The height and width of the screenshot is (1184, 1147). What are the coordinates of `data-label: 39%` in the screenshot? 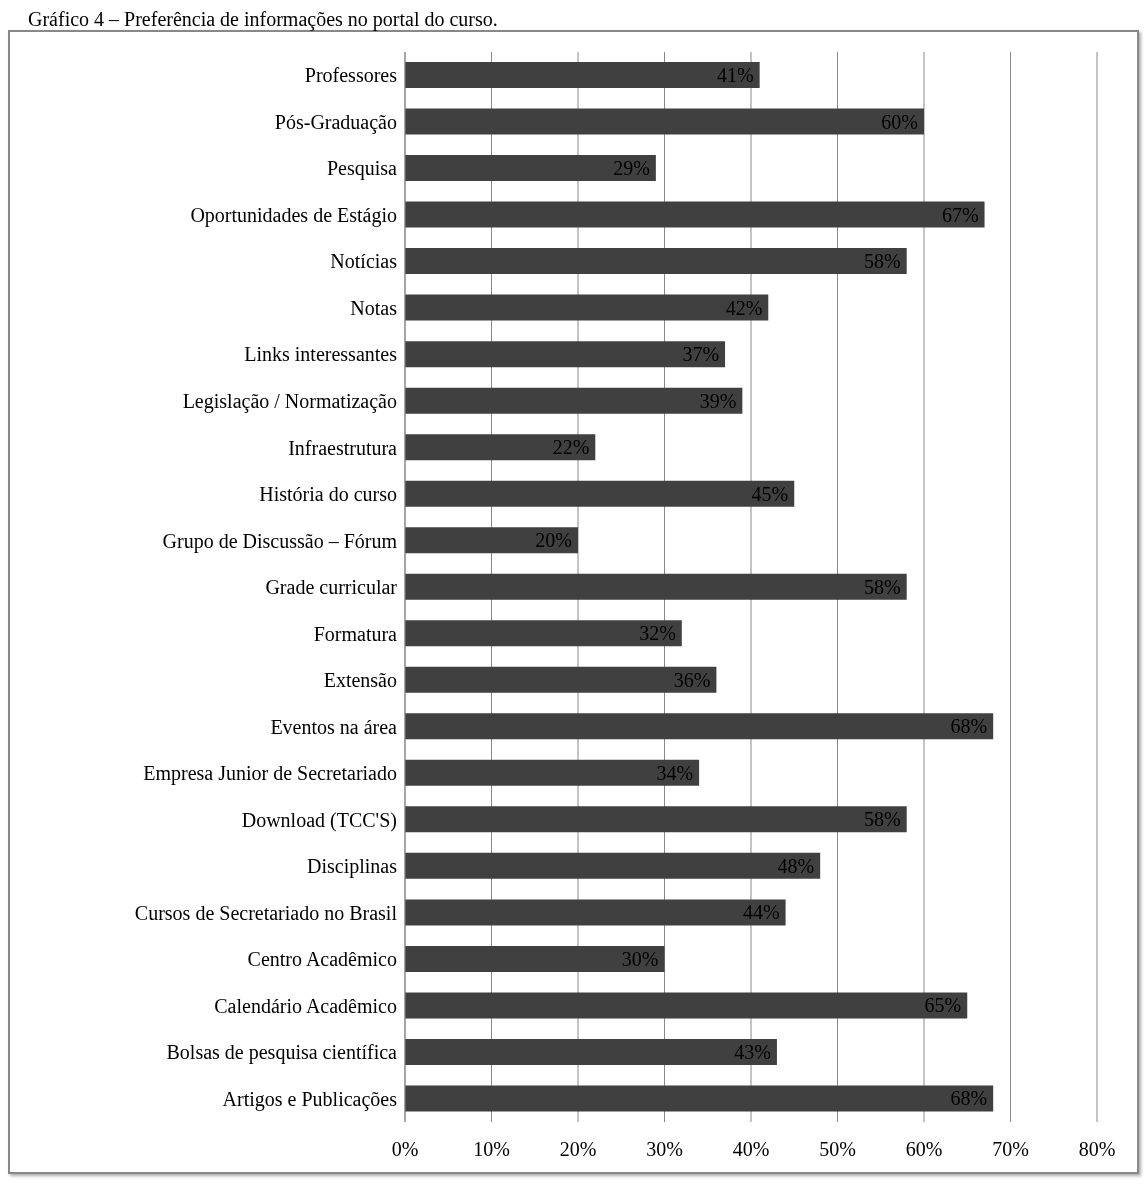 It's located at (718, 400).